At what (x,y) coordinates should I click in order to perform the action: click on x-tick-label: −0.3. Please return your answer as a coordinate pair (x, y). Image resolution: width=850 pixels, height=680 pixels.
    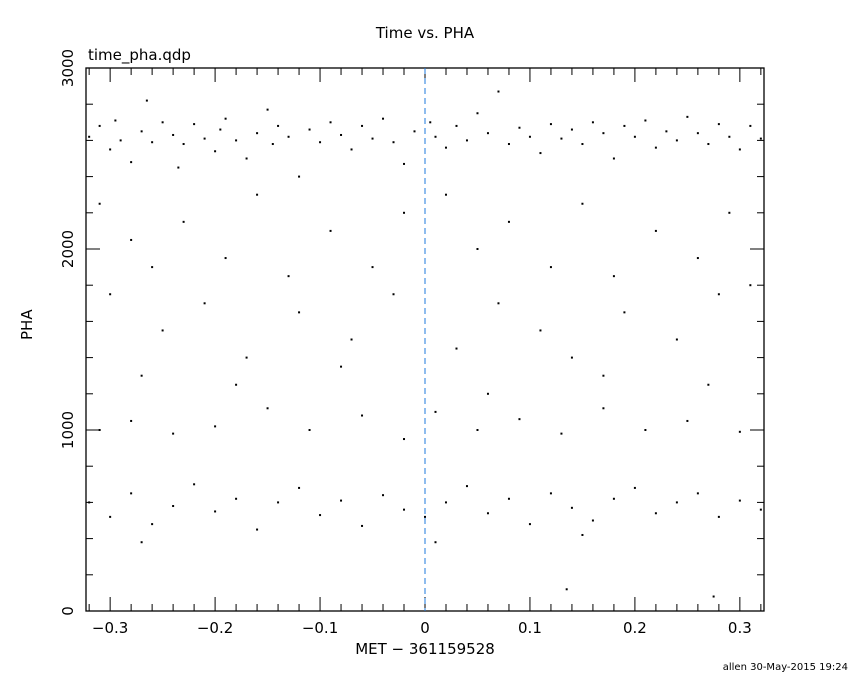
    Looking at the image, I should click on (110, 628).